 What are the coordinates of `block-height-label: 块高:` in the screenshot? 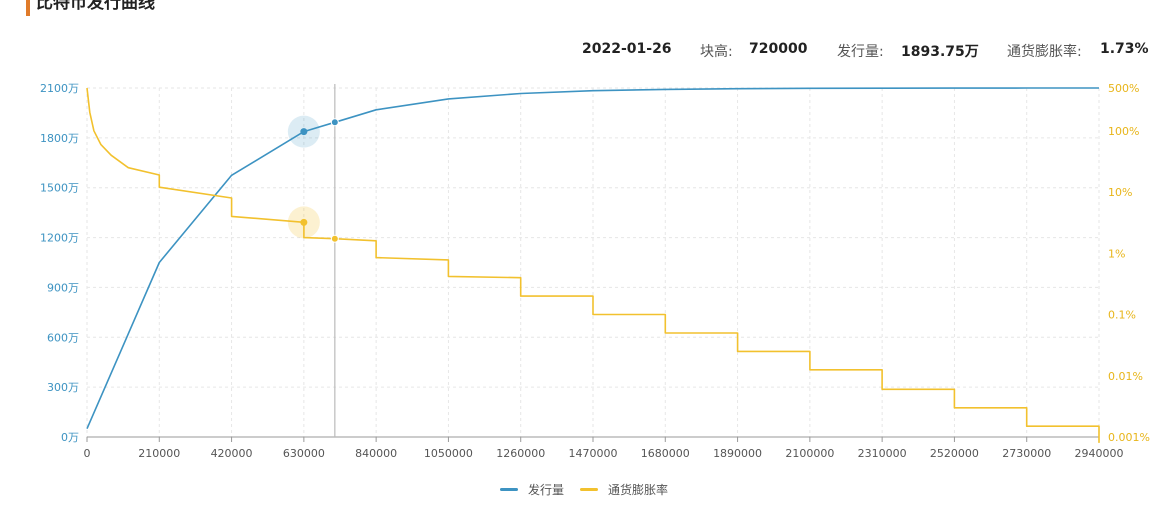 It's located at (716, 52).